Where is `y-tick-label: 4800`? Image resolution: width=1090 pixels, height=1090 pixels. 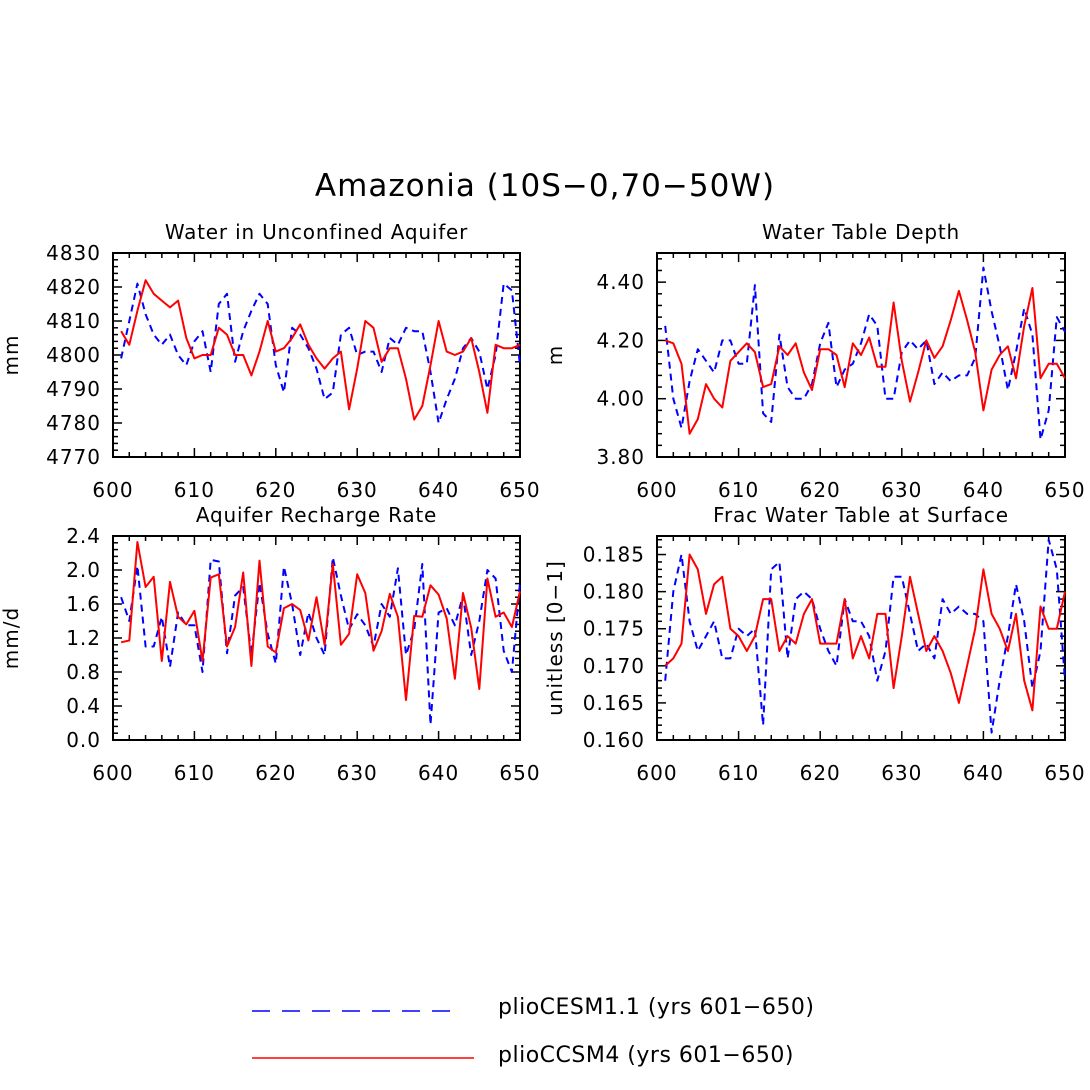
y-tick-label: 4800 is located at coordinates (73, 355).